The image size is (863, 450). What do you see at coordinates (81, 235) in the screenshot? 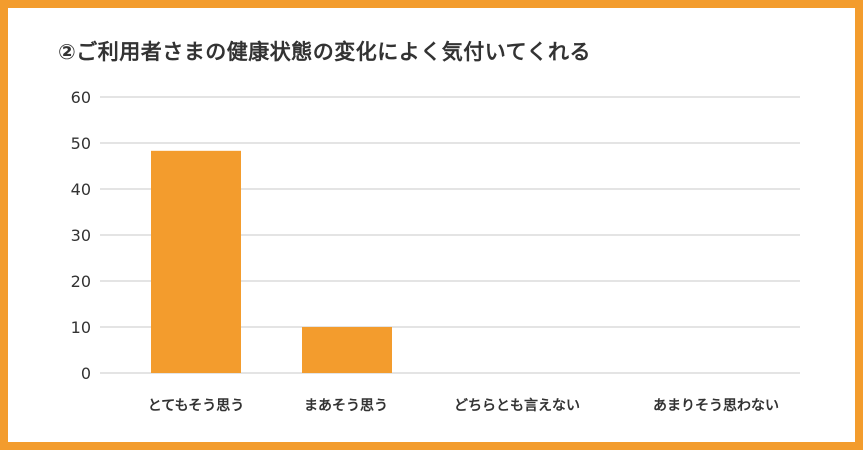
I see `y-tick-label: 30` at bounding box center [81, 235].